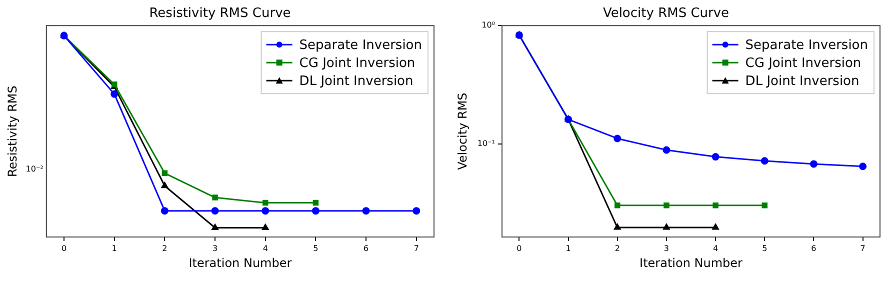  What do you see at coordinates (462, 131) in the screenshot?
I see `y-axis-title: Velocity RMS` at bounding box center [462, 131].